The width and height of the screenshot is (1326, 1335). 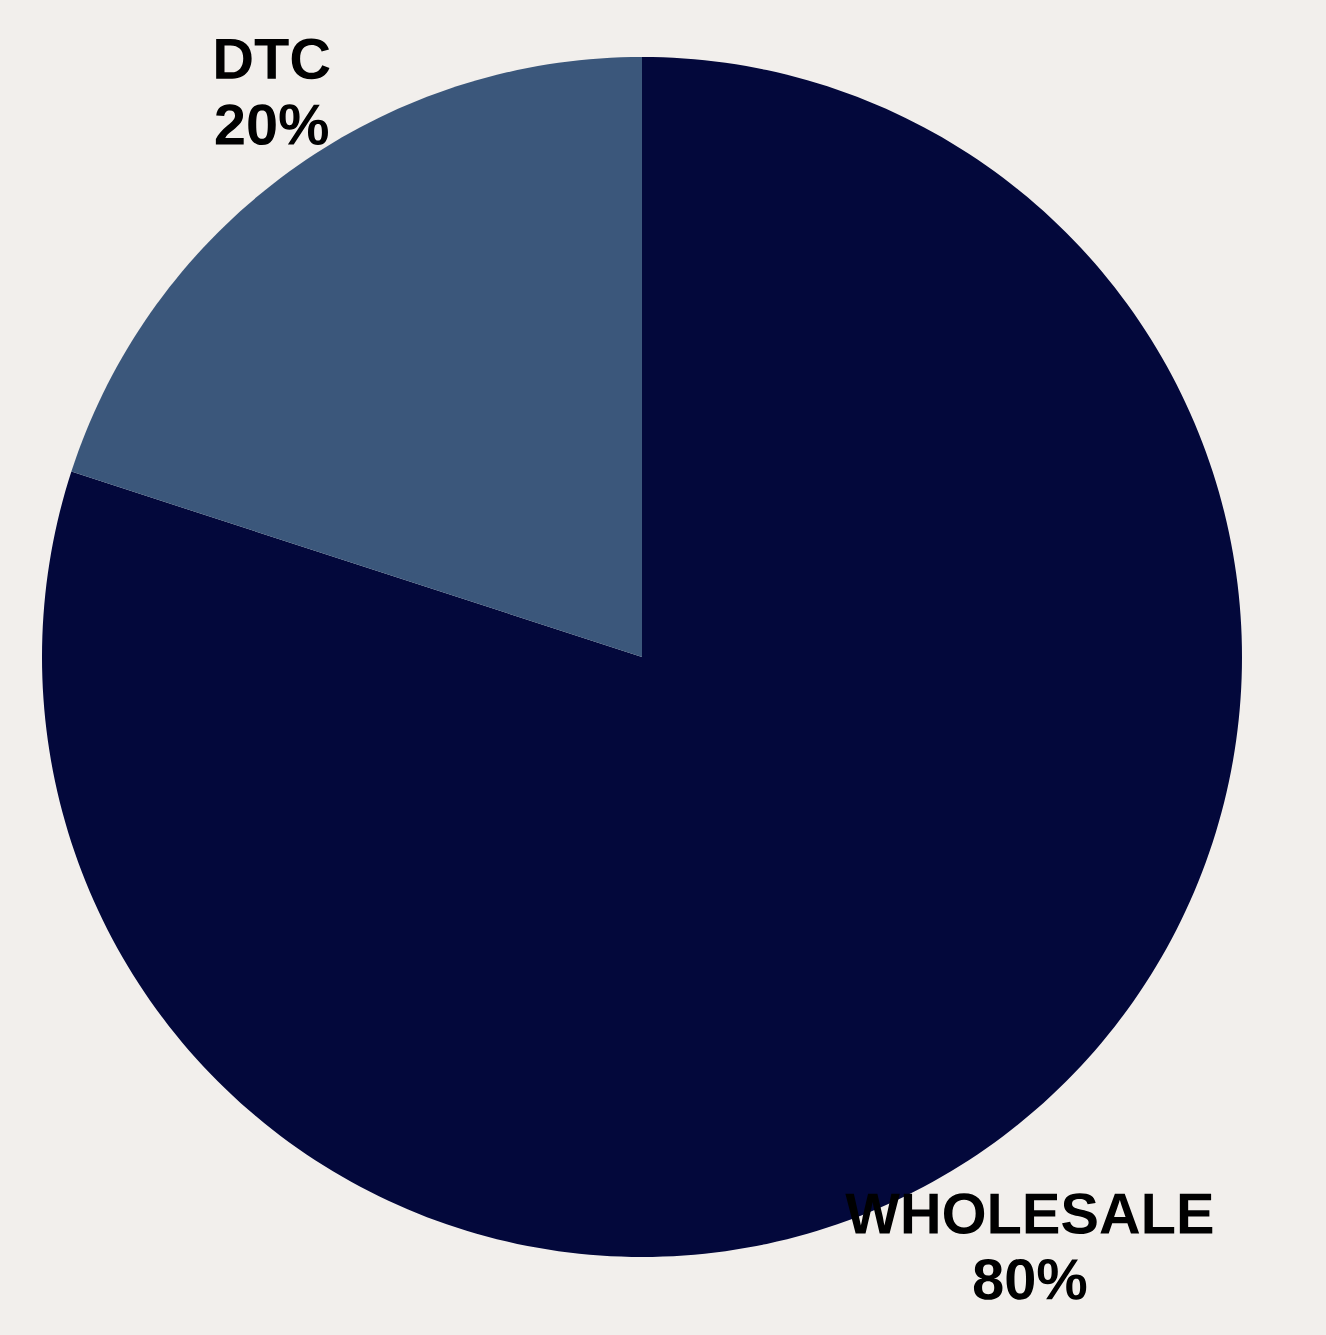 I want to click on data-label: 20%, so click(x=271, y=125).